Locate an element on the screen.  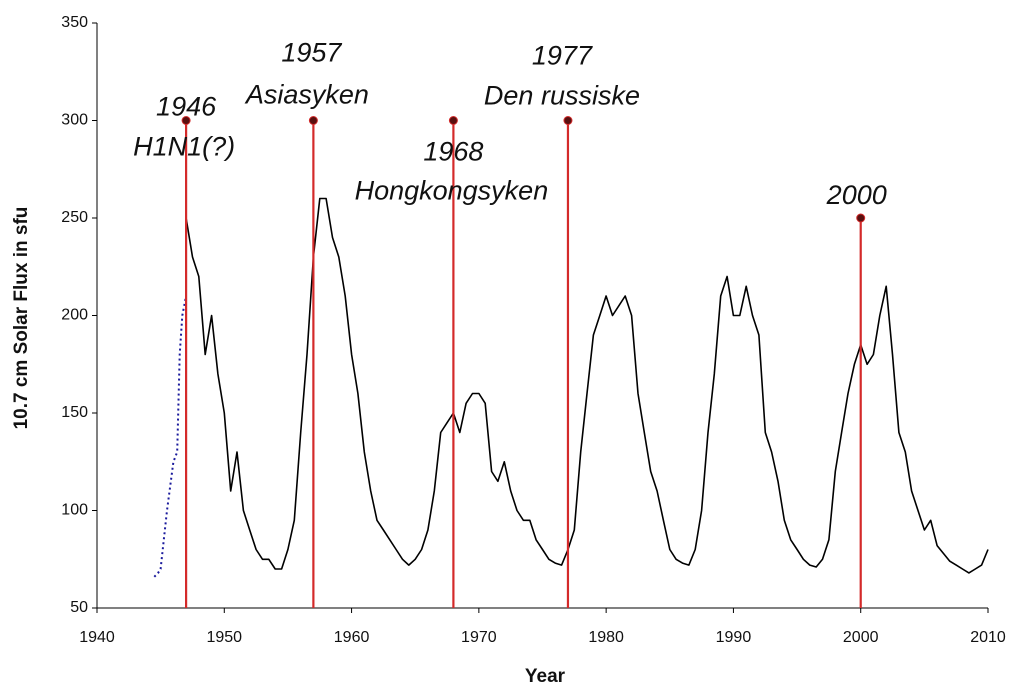
event-label: Hongkongsyken is located at coordinates (452, 191).